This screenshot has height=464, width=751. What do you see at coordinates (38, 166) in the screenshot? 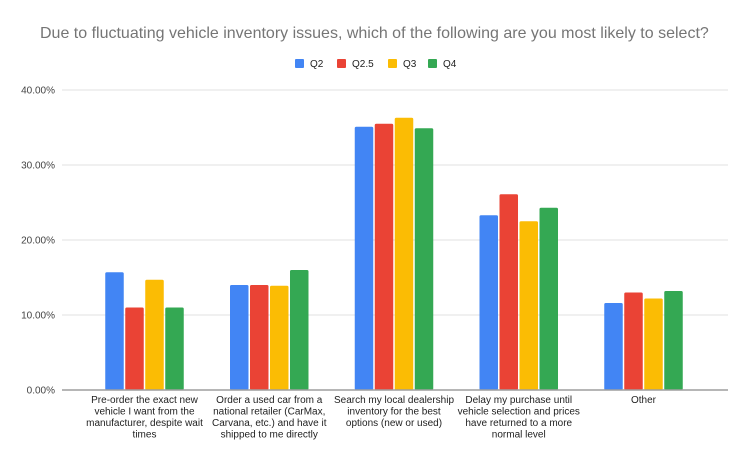
I see `y-tick-label: 30.00%` at bounding box center [38, 166].